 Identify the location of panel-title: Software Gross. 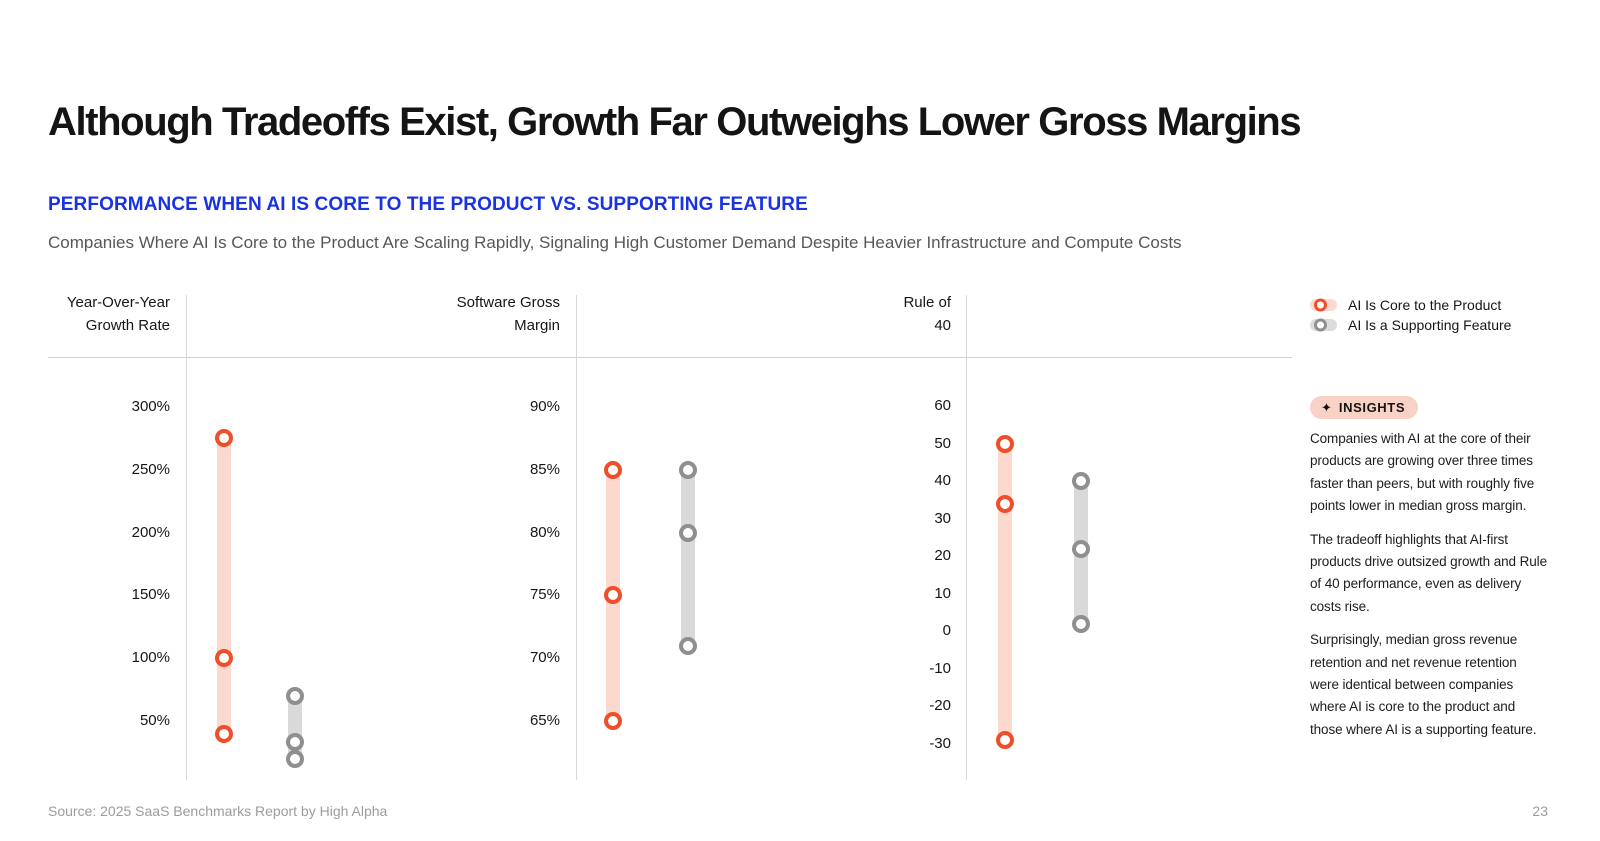
(508, 302).